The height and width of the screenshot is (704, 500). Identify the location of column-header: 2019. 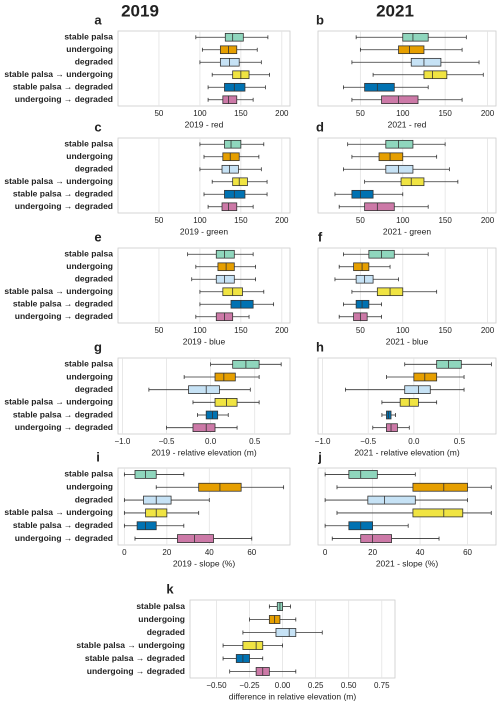
(140, 10).